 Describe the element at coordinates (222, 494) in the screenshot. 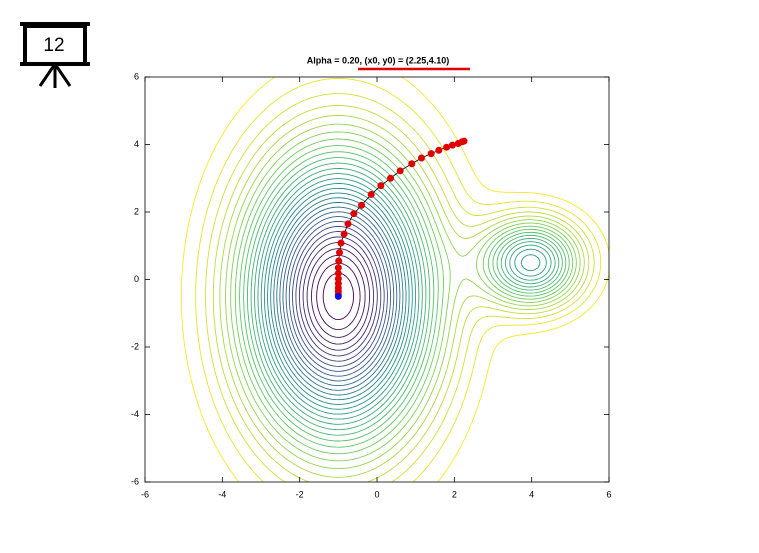

I see `x-tick-label: -4` at that location.